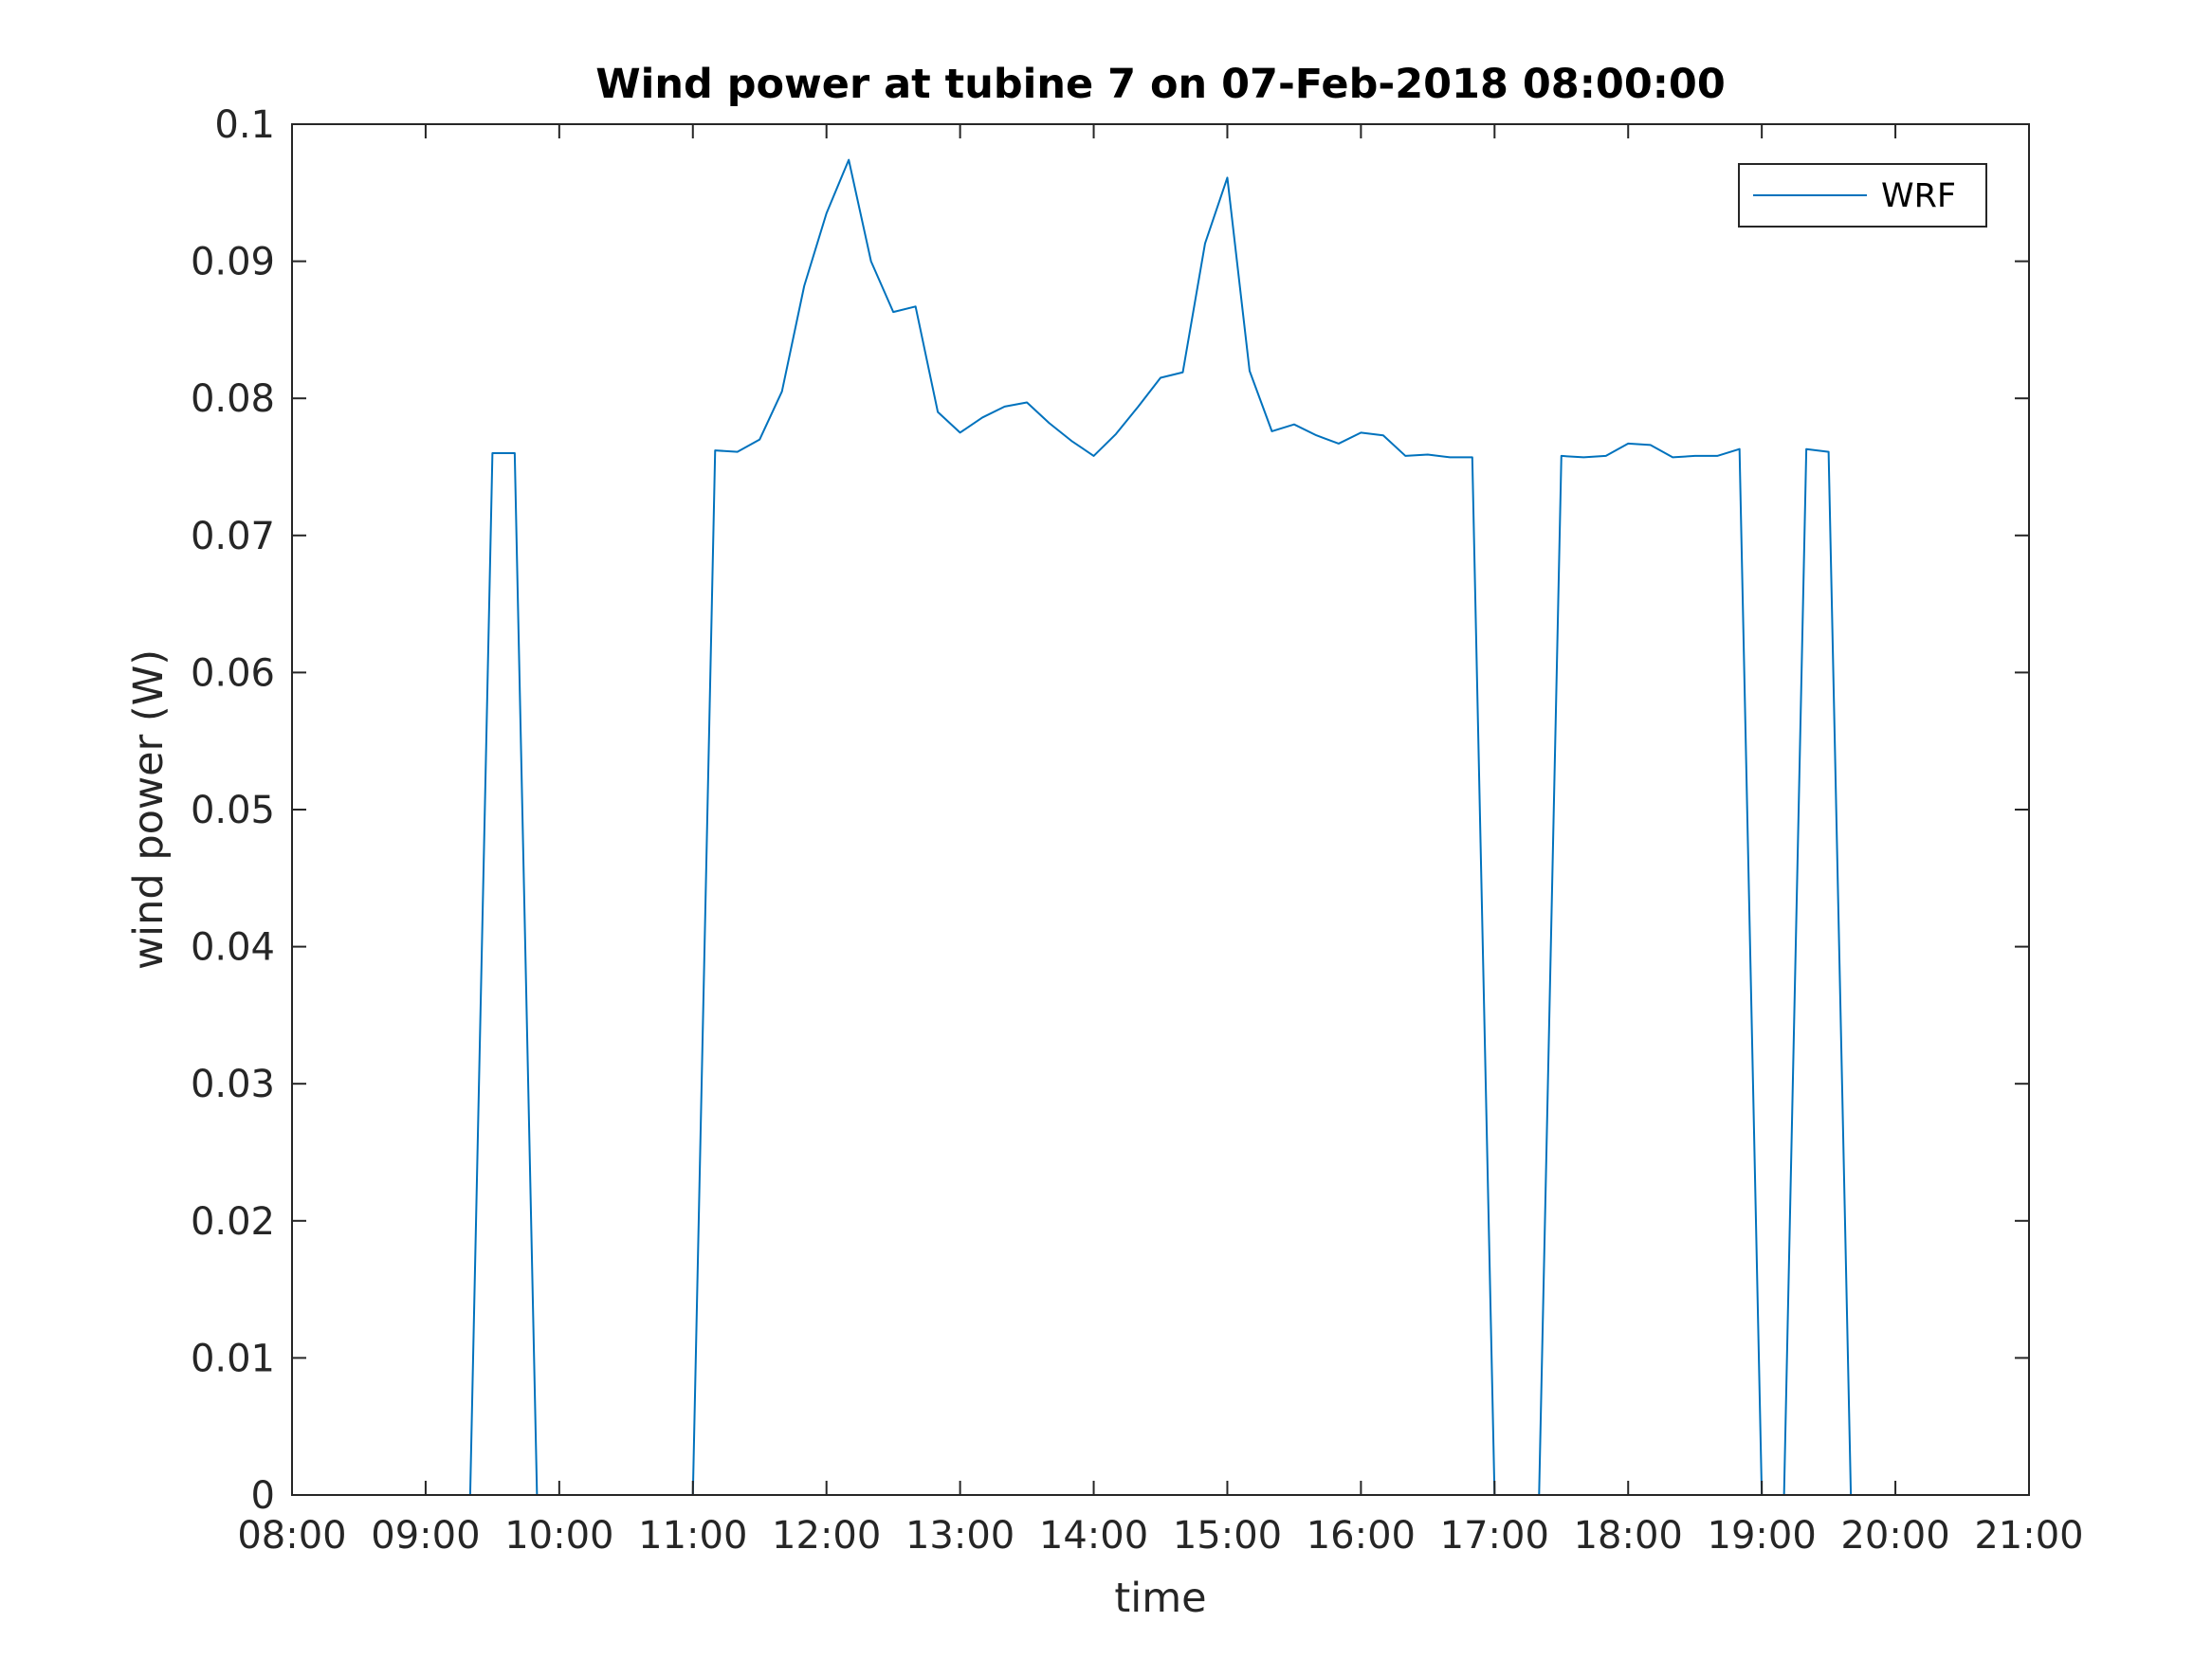  I want to click on y-tick-label: 0.07, so click(233, 536).